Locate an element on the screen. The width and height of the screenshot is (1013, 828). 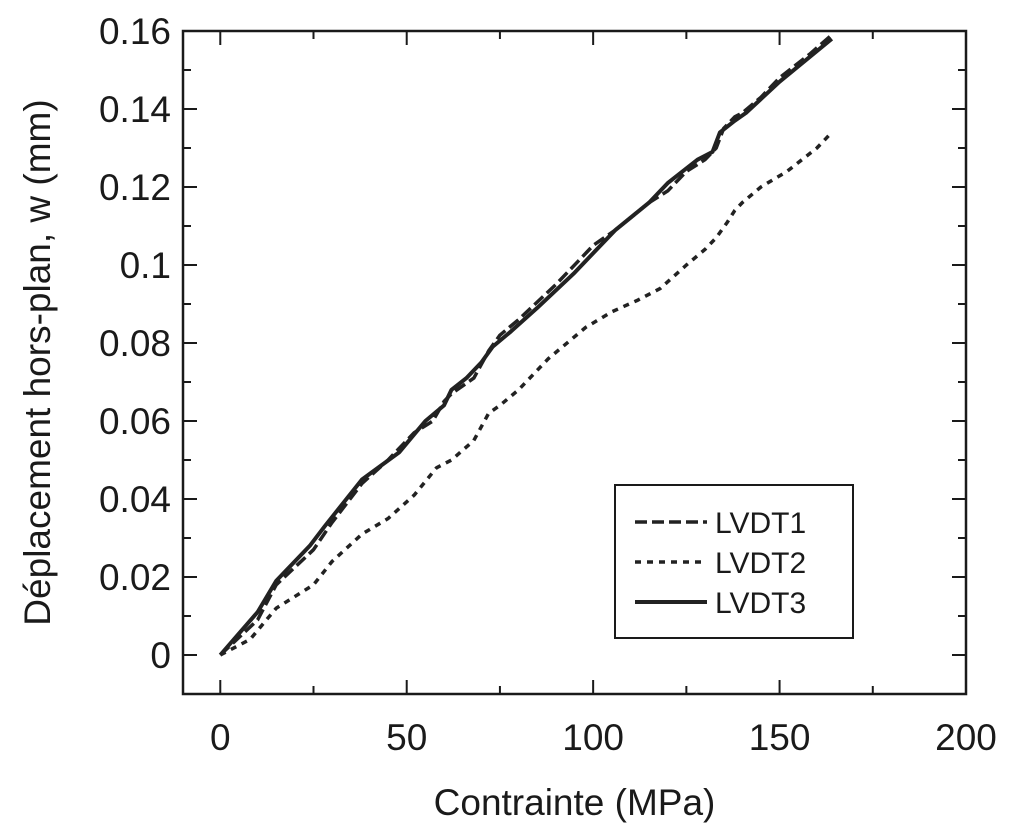
y-tick-label: 0.08 is located at coordinates (135, 343).